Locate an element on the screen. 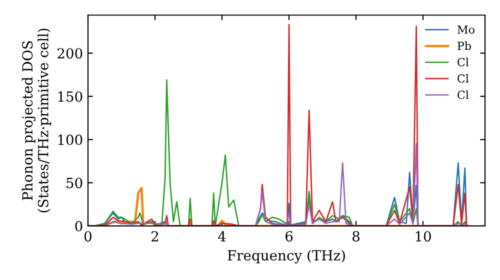  x-tick-label: 6 is located at coordinates (289, 236).